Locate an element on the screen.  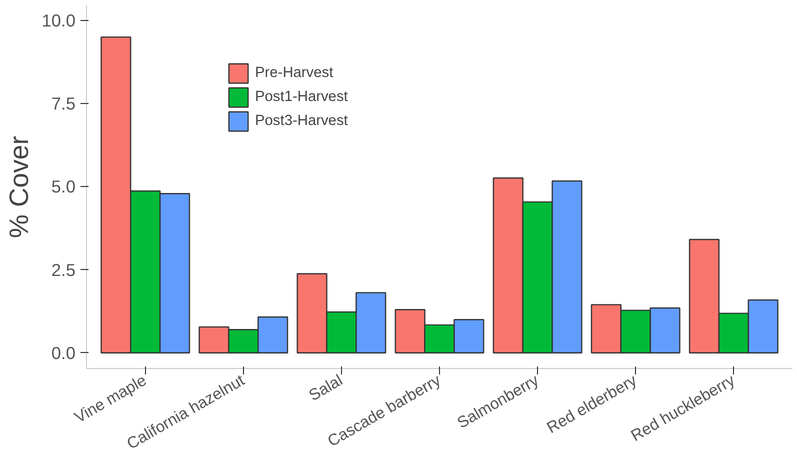
y-tick-label: 10.0 is located at coordinates (59, 20).